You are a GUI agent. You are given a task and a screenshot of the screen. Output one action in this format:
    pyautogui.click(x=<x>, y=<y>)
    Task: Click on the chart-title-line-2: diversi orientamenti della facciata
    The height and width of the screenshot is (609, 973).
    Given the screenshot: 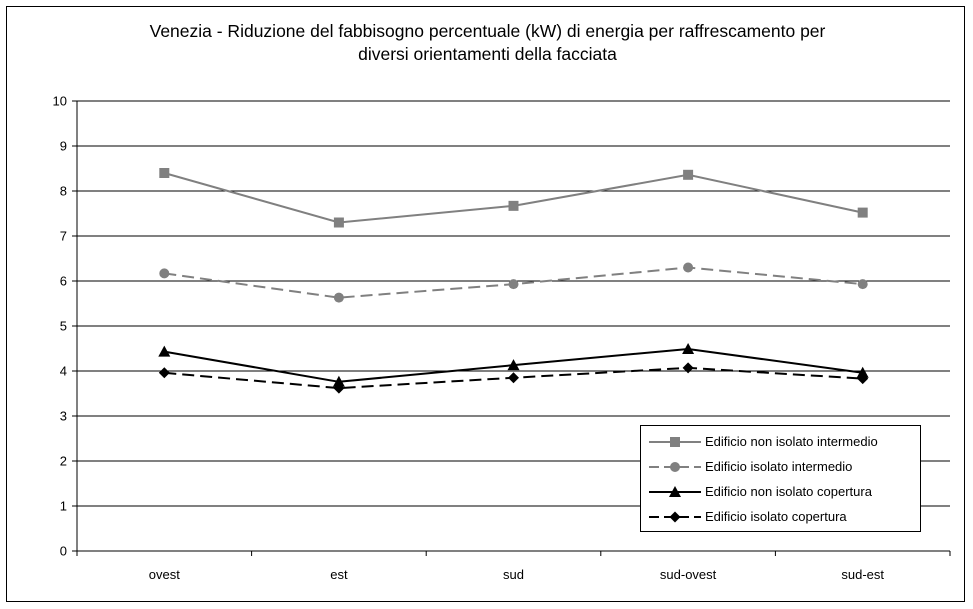 What is the action you would take?
    pyautogui.click(x=487, y=54)
    